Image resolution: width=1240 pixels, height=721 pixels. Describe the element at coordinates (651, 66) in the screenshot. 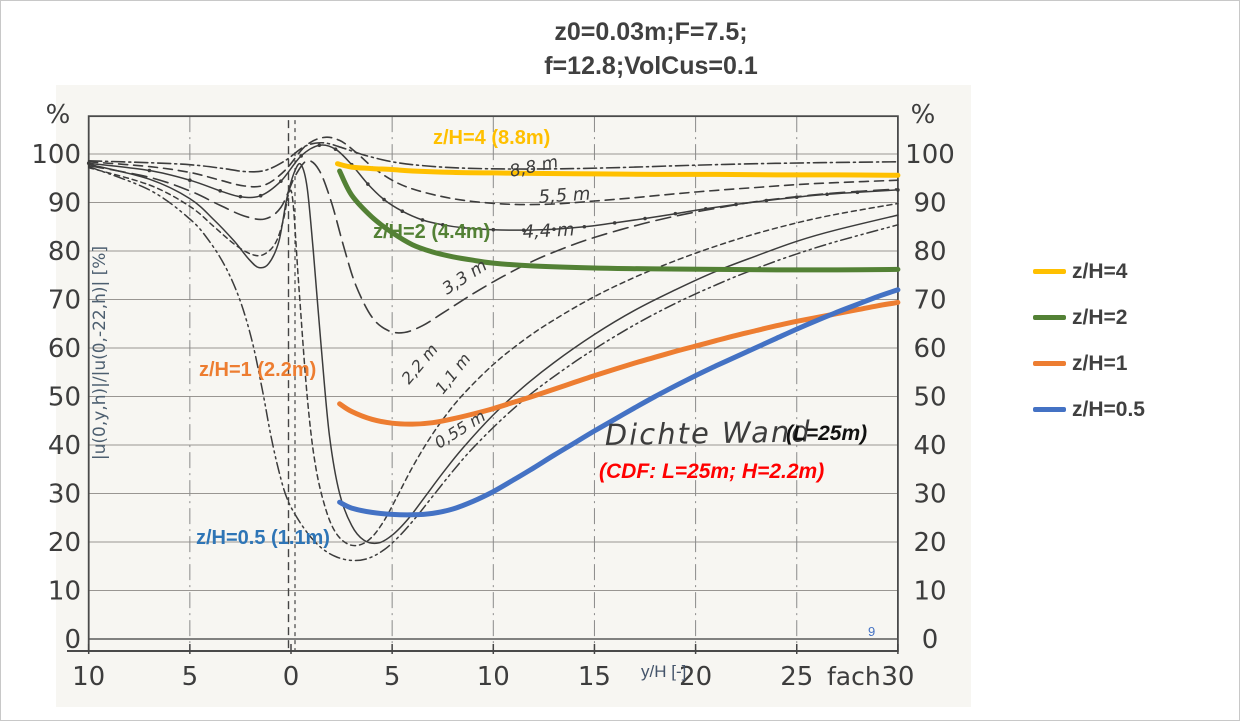

I see `title-line-2: f=12.8;VolCus=0.1` at that location.